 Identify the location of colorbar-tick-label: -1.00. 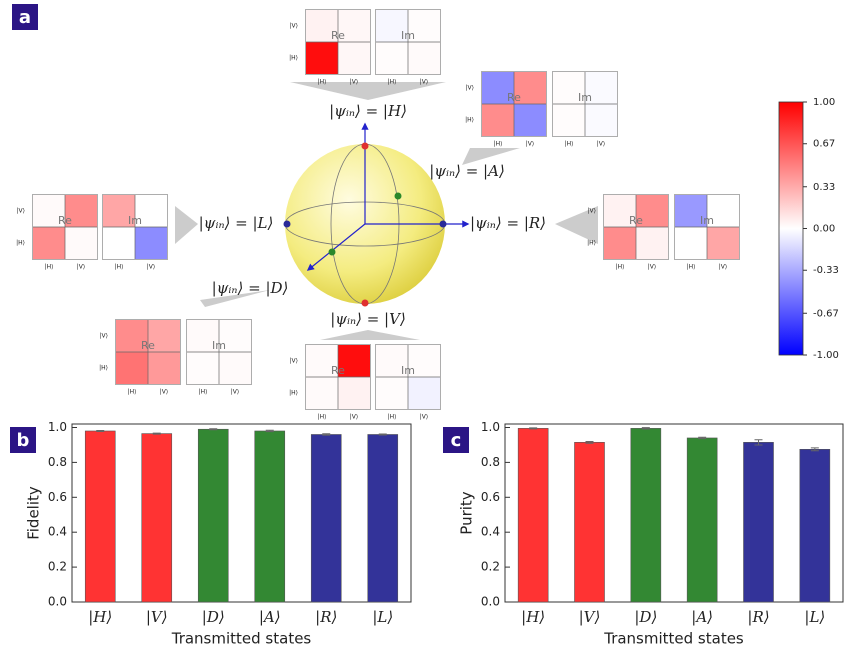
(826, 355).